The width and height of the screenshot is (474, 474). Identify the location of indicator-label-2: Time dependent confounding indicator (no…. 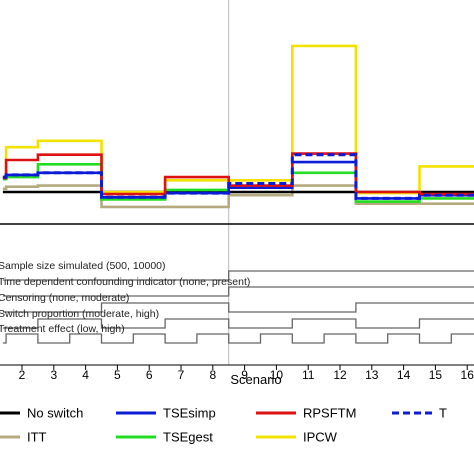
(125, 282).